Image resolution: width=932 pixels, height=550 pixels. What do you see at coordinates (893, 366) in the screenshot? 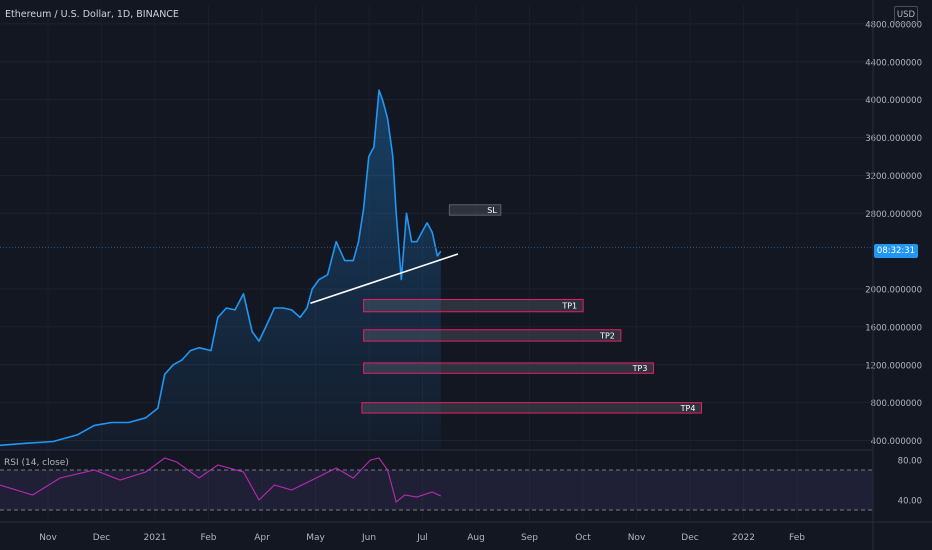
I see `y-axis-tick-label: 1200.000000` at bounding box center [893, 366].